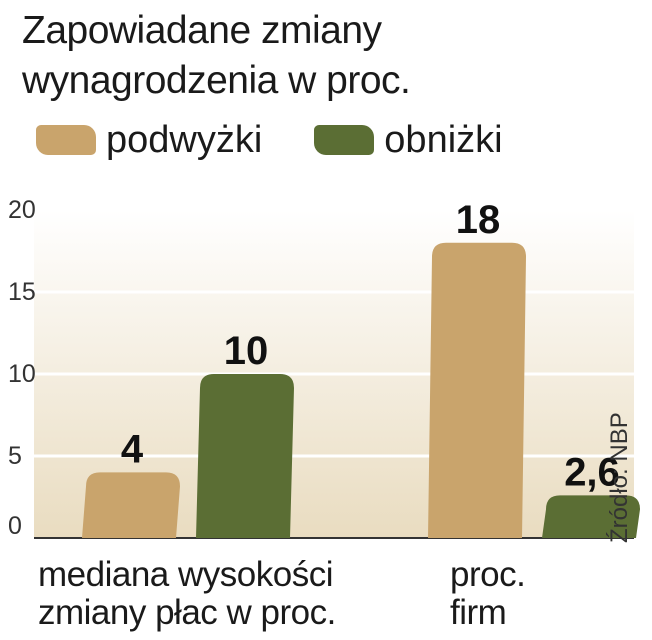 This screenshot has width=652, height=640. What do you see at coordinates (443, 139) in the screenshot?
I see `legend-label-obnizki: obniżki` at bounding box center [443, 139].